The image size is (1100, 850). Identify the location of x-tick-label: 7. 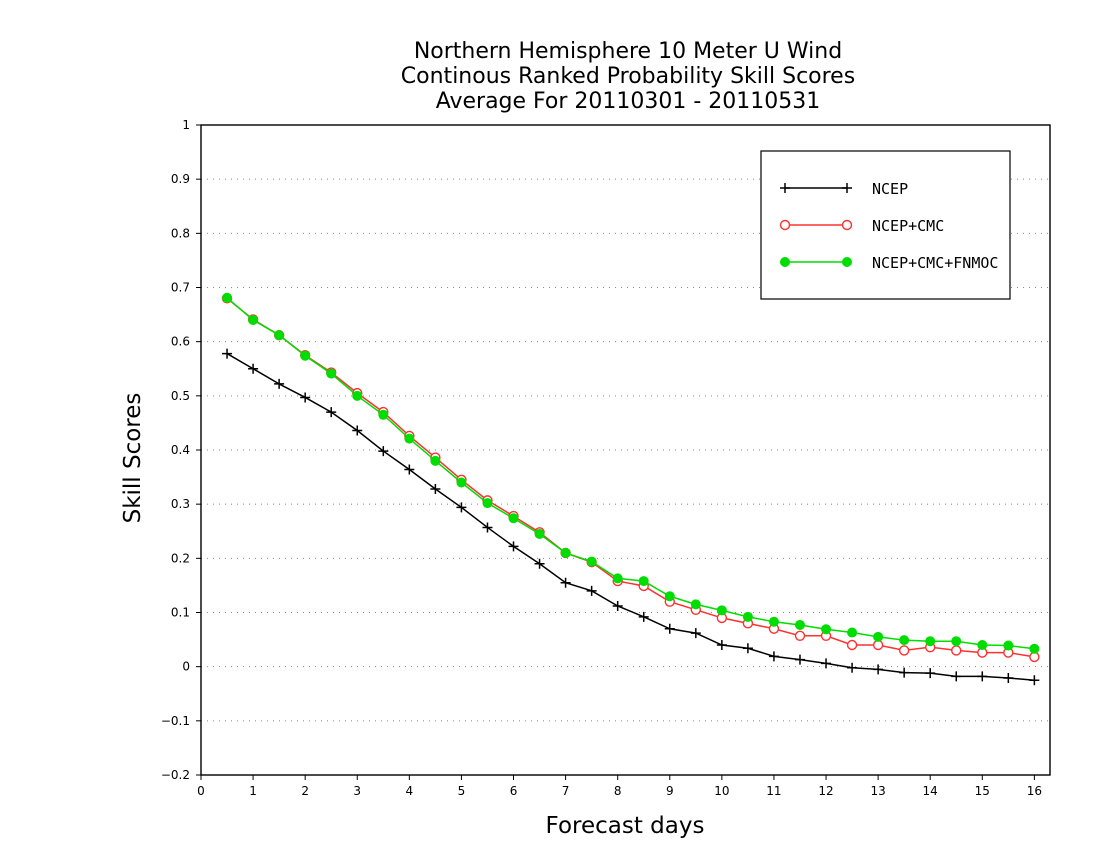
(566, 791).